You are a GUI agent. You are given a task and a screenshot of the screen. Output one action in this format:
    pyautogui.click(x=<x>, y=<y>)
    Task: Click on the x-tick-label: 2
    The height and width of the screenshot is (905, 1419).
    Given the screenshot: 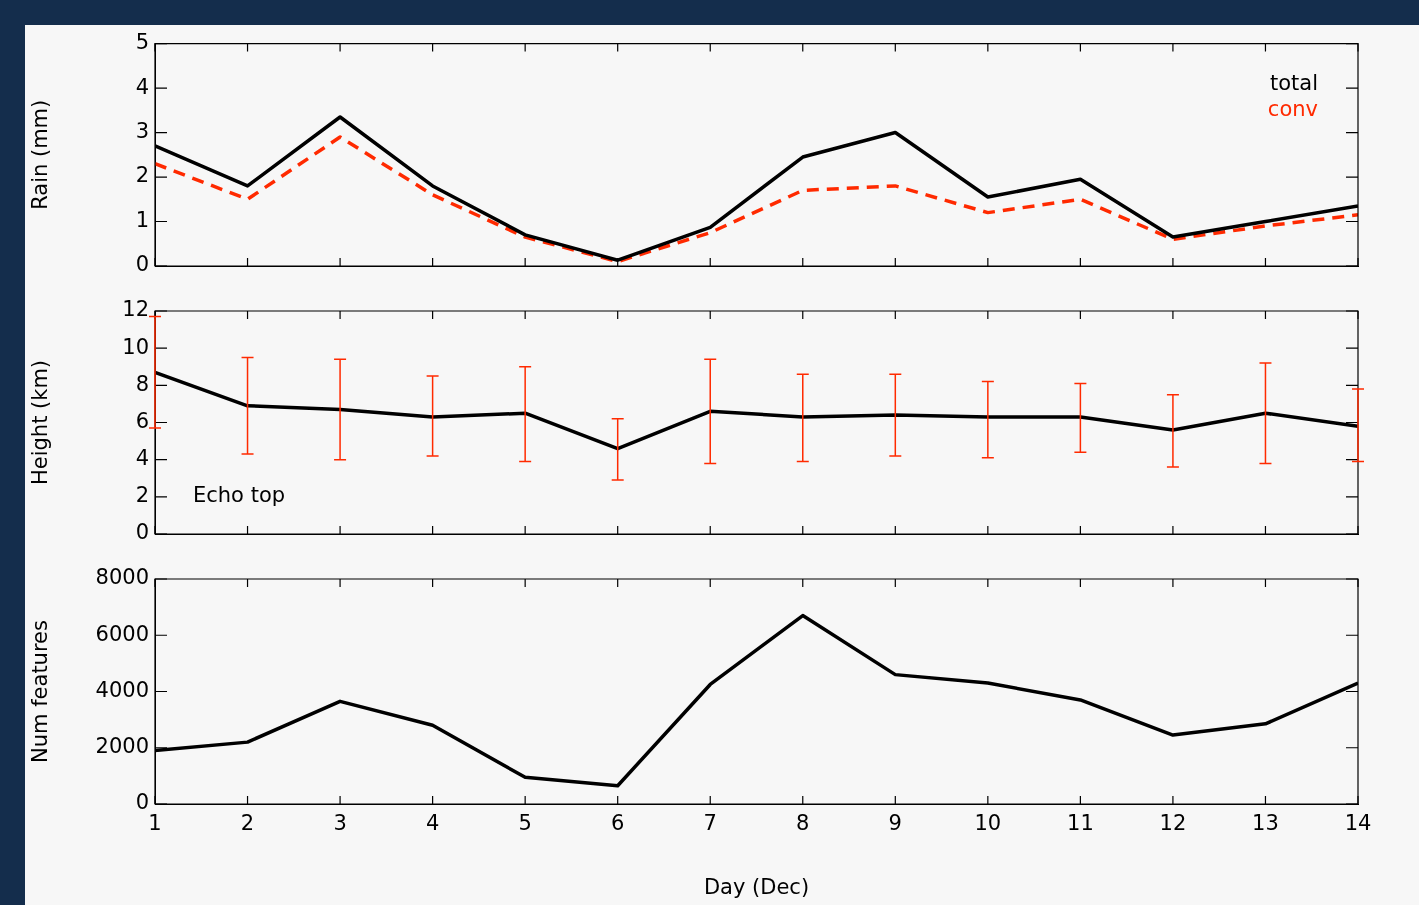 What is the action you would take?
    pyautogui.click(x=247, y=823)
    